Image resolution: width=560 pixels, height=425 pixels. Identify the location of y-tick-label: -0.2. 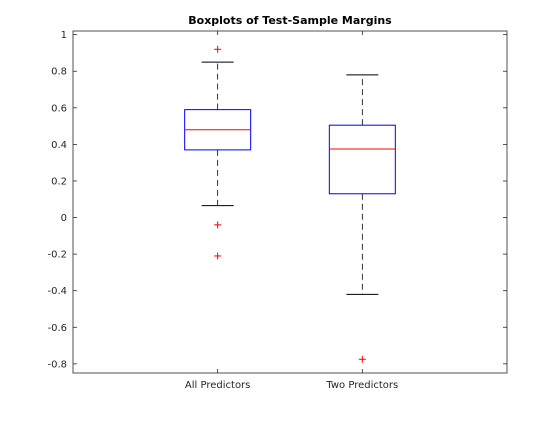
(57, 255).